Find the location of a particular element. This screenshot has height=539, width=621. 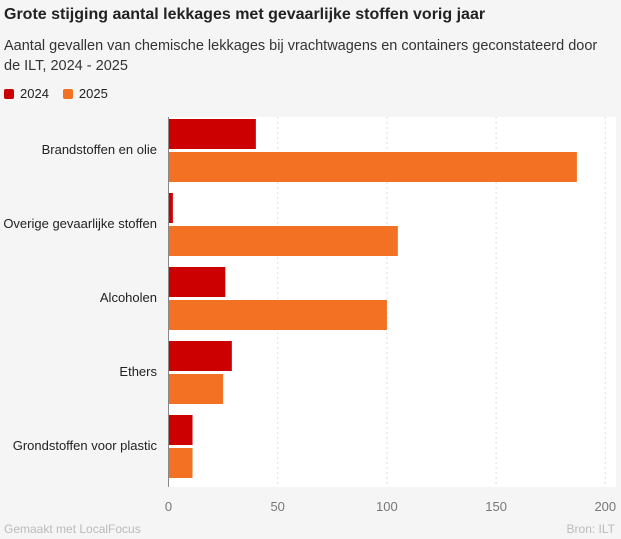

category-label: Grondstoffen voor plastic is located at coordinates (85, 445).